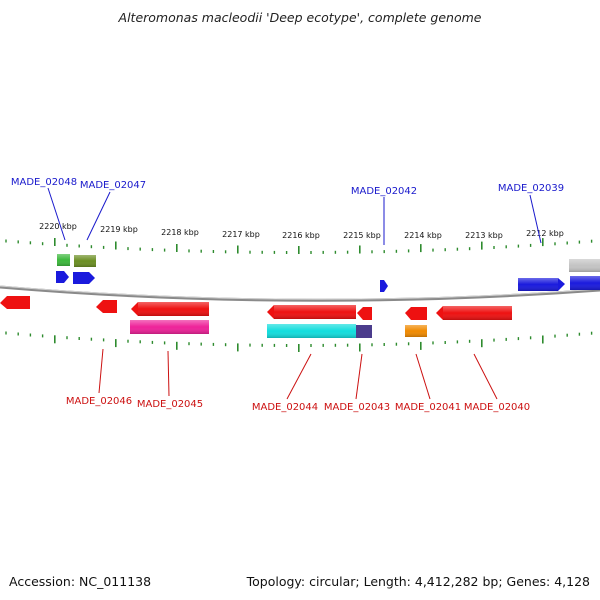 The image size is (600, 600). What do you see at coordinates (428, 407) in the screenshot?
I see `gene-label-made-02041: MADE_02041` at bounding box center [428, 407].